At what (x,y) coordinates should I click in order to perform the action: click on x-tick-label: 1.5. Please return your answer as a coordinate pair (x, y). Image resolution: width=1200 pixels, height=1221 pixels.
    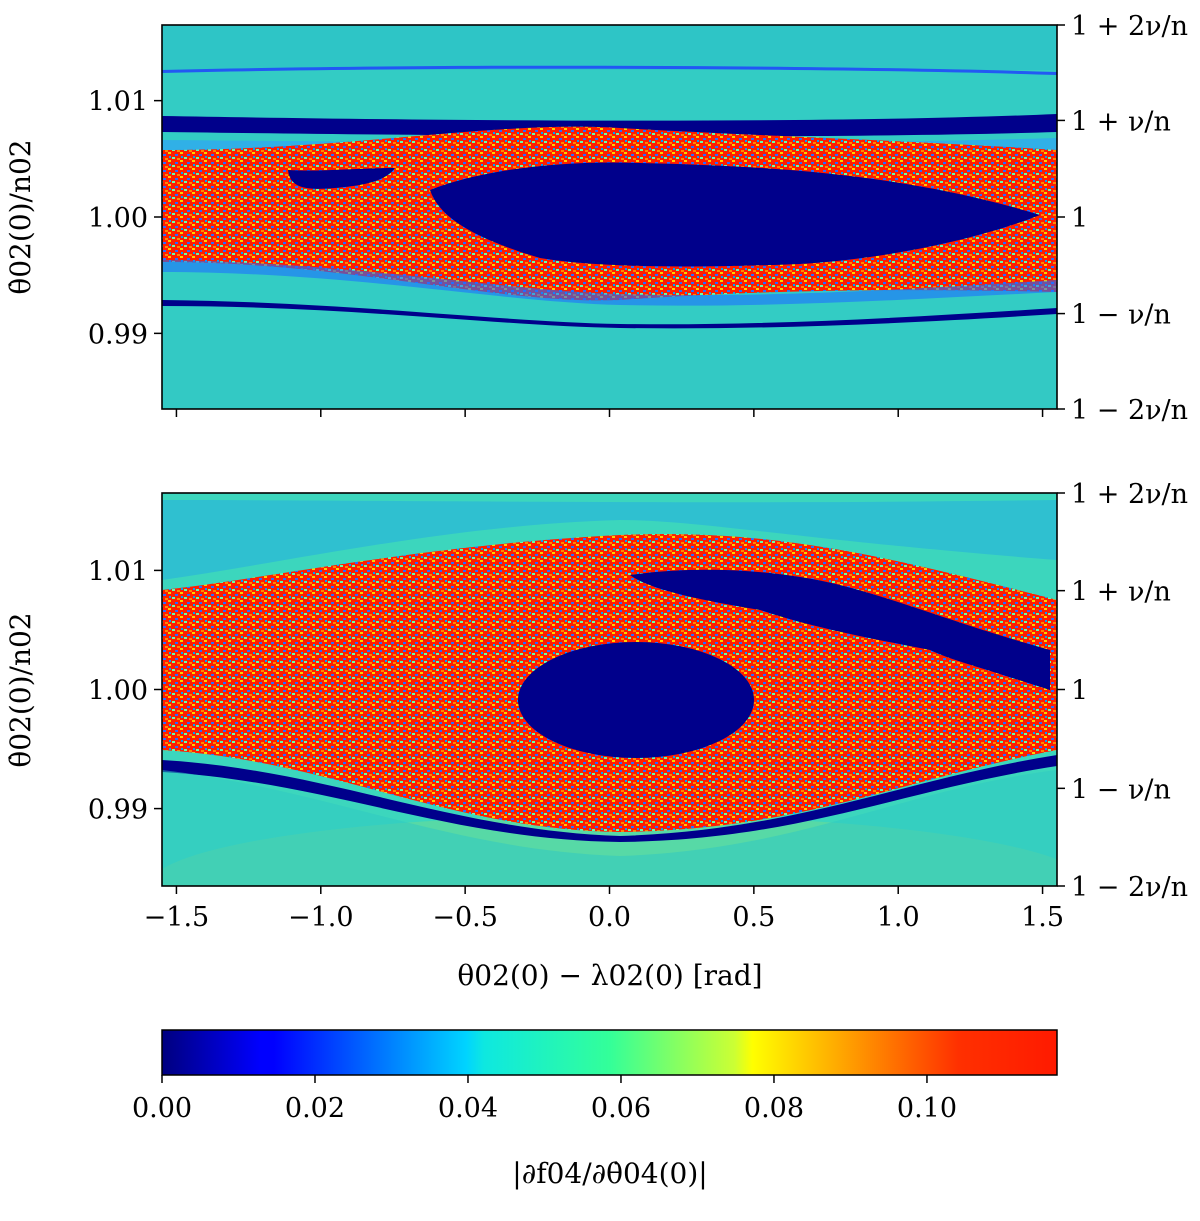
    Looking at the image, I should click on (1042, 917).